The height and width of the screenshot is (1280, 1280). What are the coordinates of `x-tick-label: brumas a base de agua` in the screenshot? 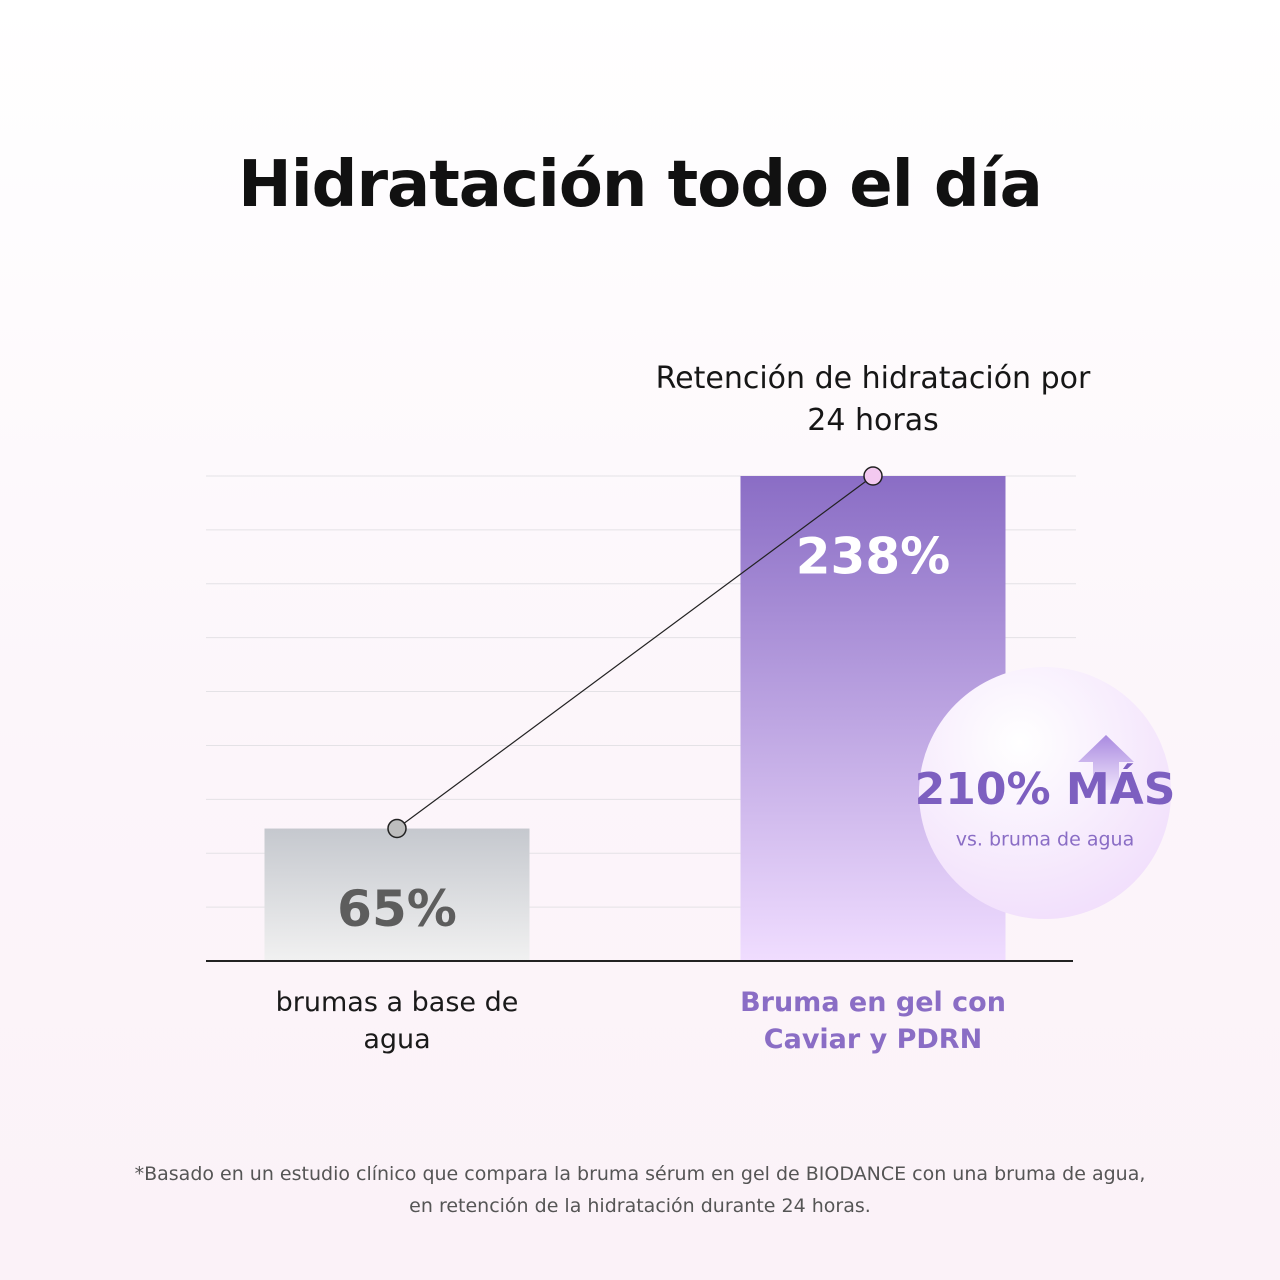 It's located at (397, 1021).